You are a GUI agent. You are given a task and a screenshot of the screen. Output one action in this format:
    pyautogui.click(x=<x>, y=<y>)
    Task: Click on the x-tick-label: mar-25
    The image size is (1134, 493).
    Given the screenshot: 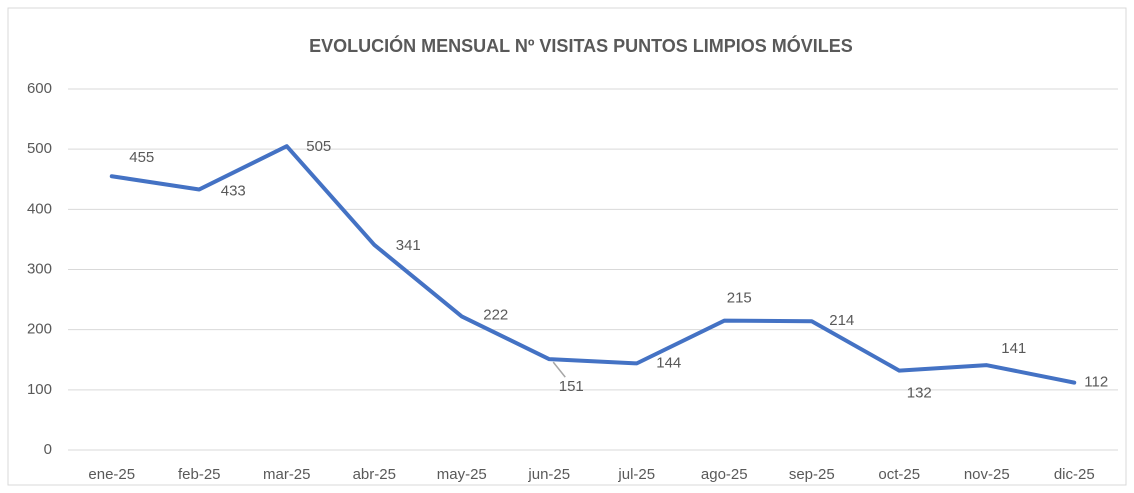 What is the action you would take?
    pyautogui.click(x=287, y=474)
    